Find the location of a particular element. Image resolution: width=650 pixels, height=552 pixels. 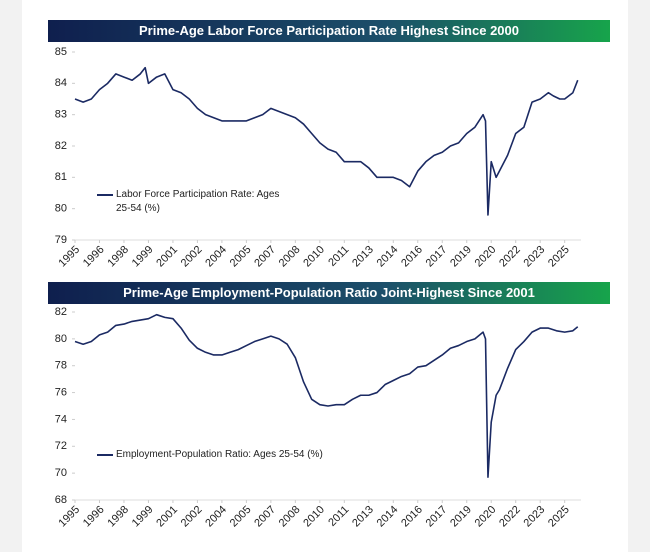

y-tick-label: 72 is located at coordinates (61, 446).